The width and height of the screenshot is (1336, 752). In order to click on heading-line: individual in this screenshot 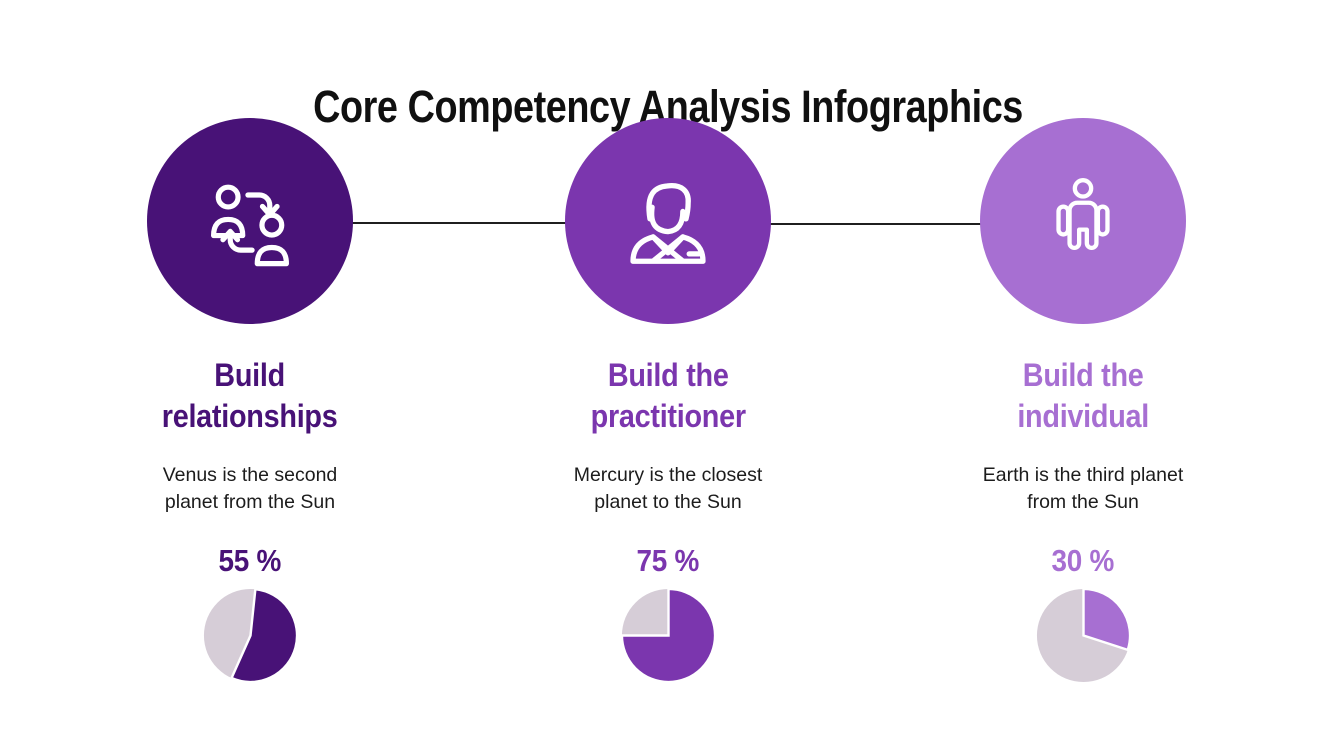, I will do `click(1083, 415)`.